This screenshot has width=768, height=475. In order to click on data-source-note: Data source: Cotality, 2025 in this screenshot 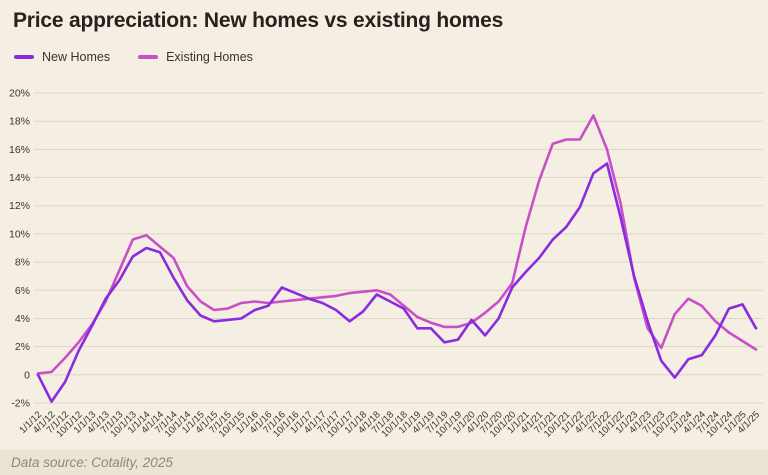, I will do `click(92, 462)`.